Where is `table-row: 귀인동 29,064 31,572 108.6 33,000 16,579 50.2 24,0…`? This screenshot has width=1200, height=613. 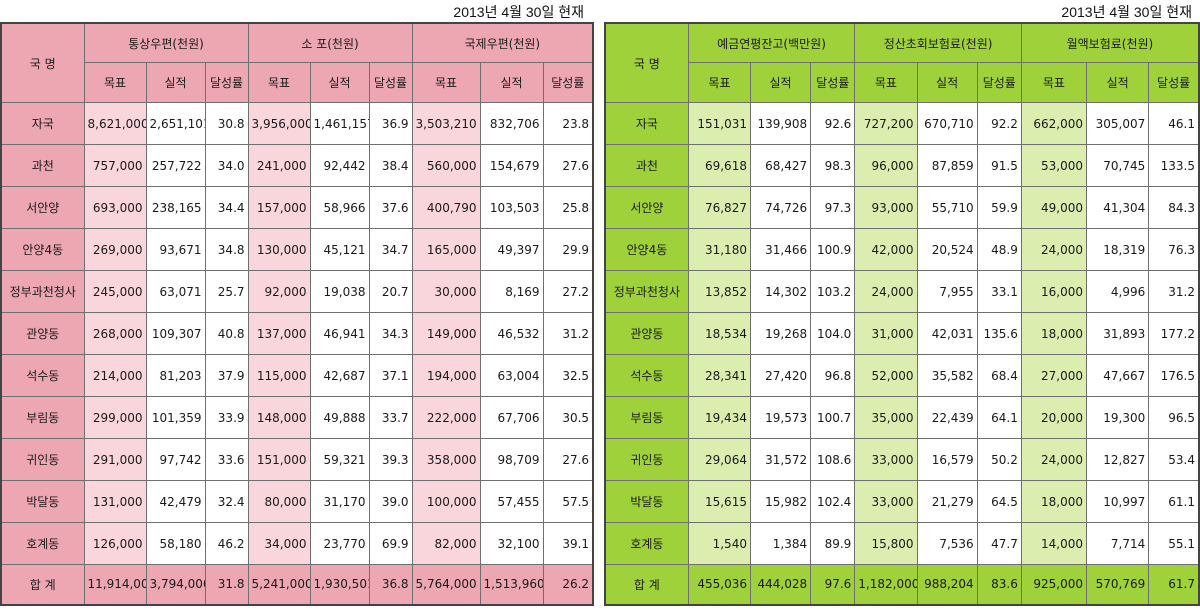
table-row: 귀인동 29,064 31,572 108.6 33,000 16,579 50.2 24,0… is located at coordinates (902, 459).